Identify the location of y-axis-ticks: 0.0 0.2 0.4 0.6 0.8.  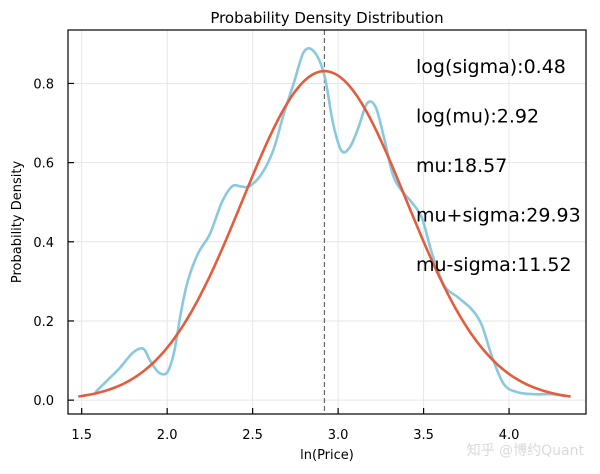
(53, 243).